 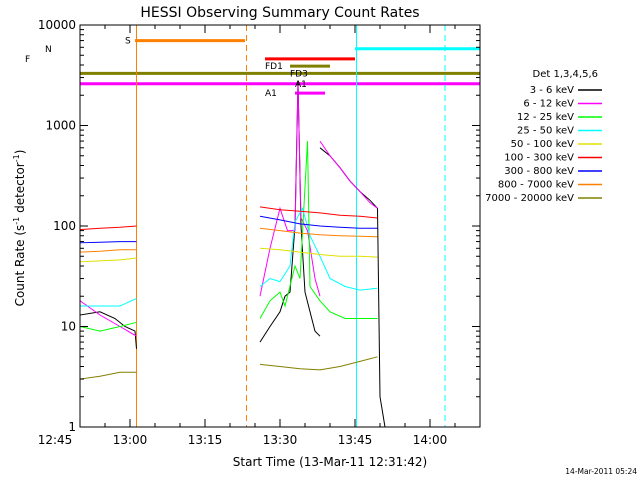 I want to click on flag-label-a1-6: A1, so click(x=271, y=94).